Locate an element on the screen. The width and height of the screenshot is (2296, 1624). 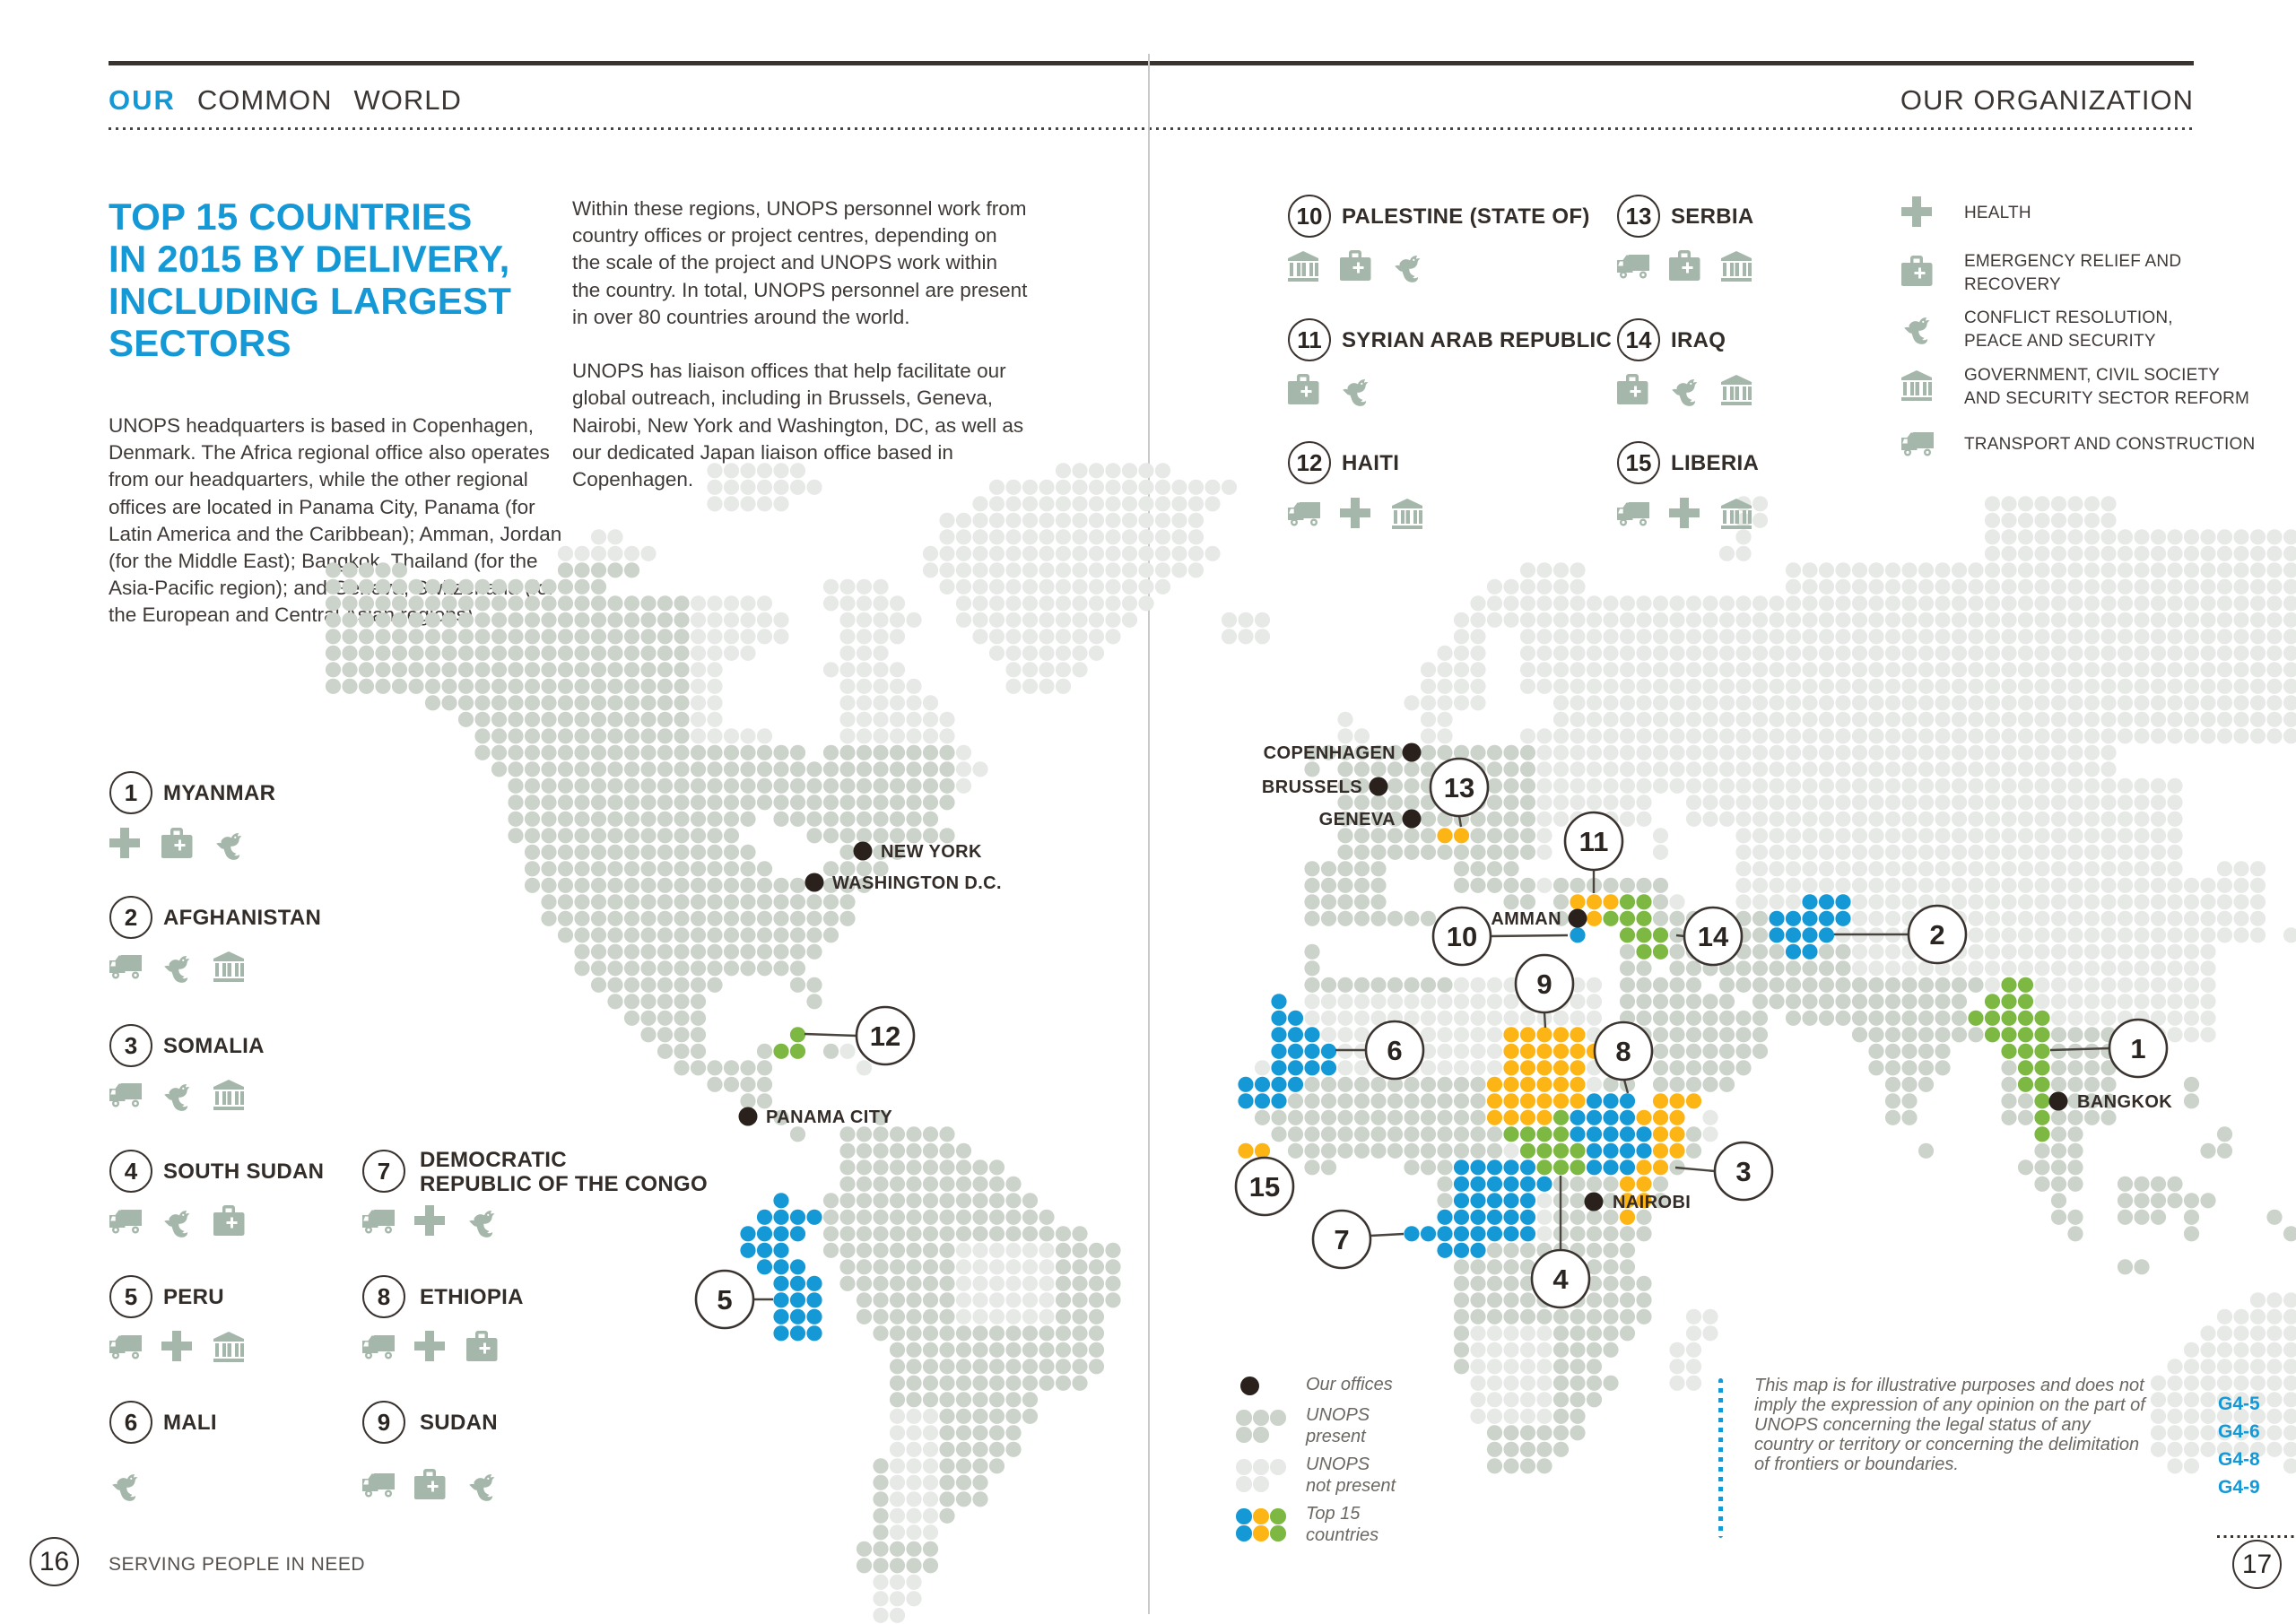
svg-text: 2 is located at coordinates (1936, 935).